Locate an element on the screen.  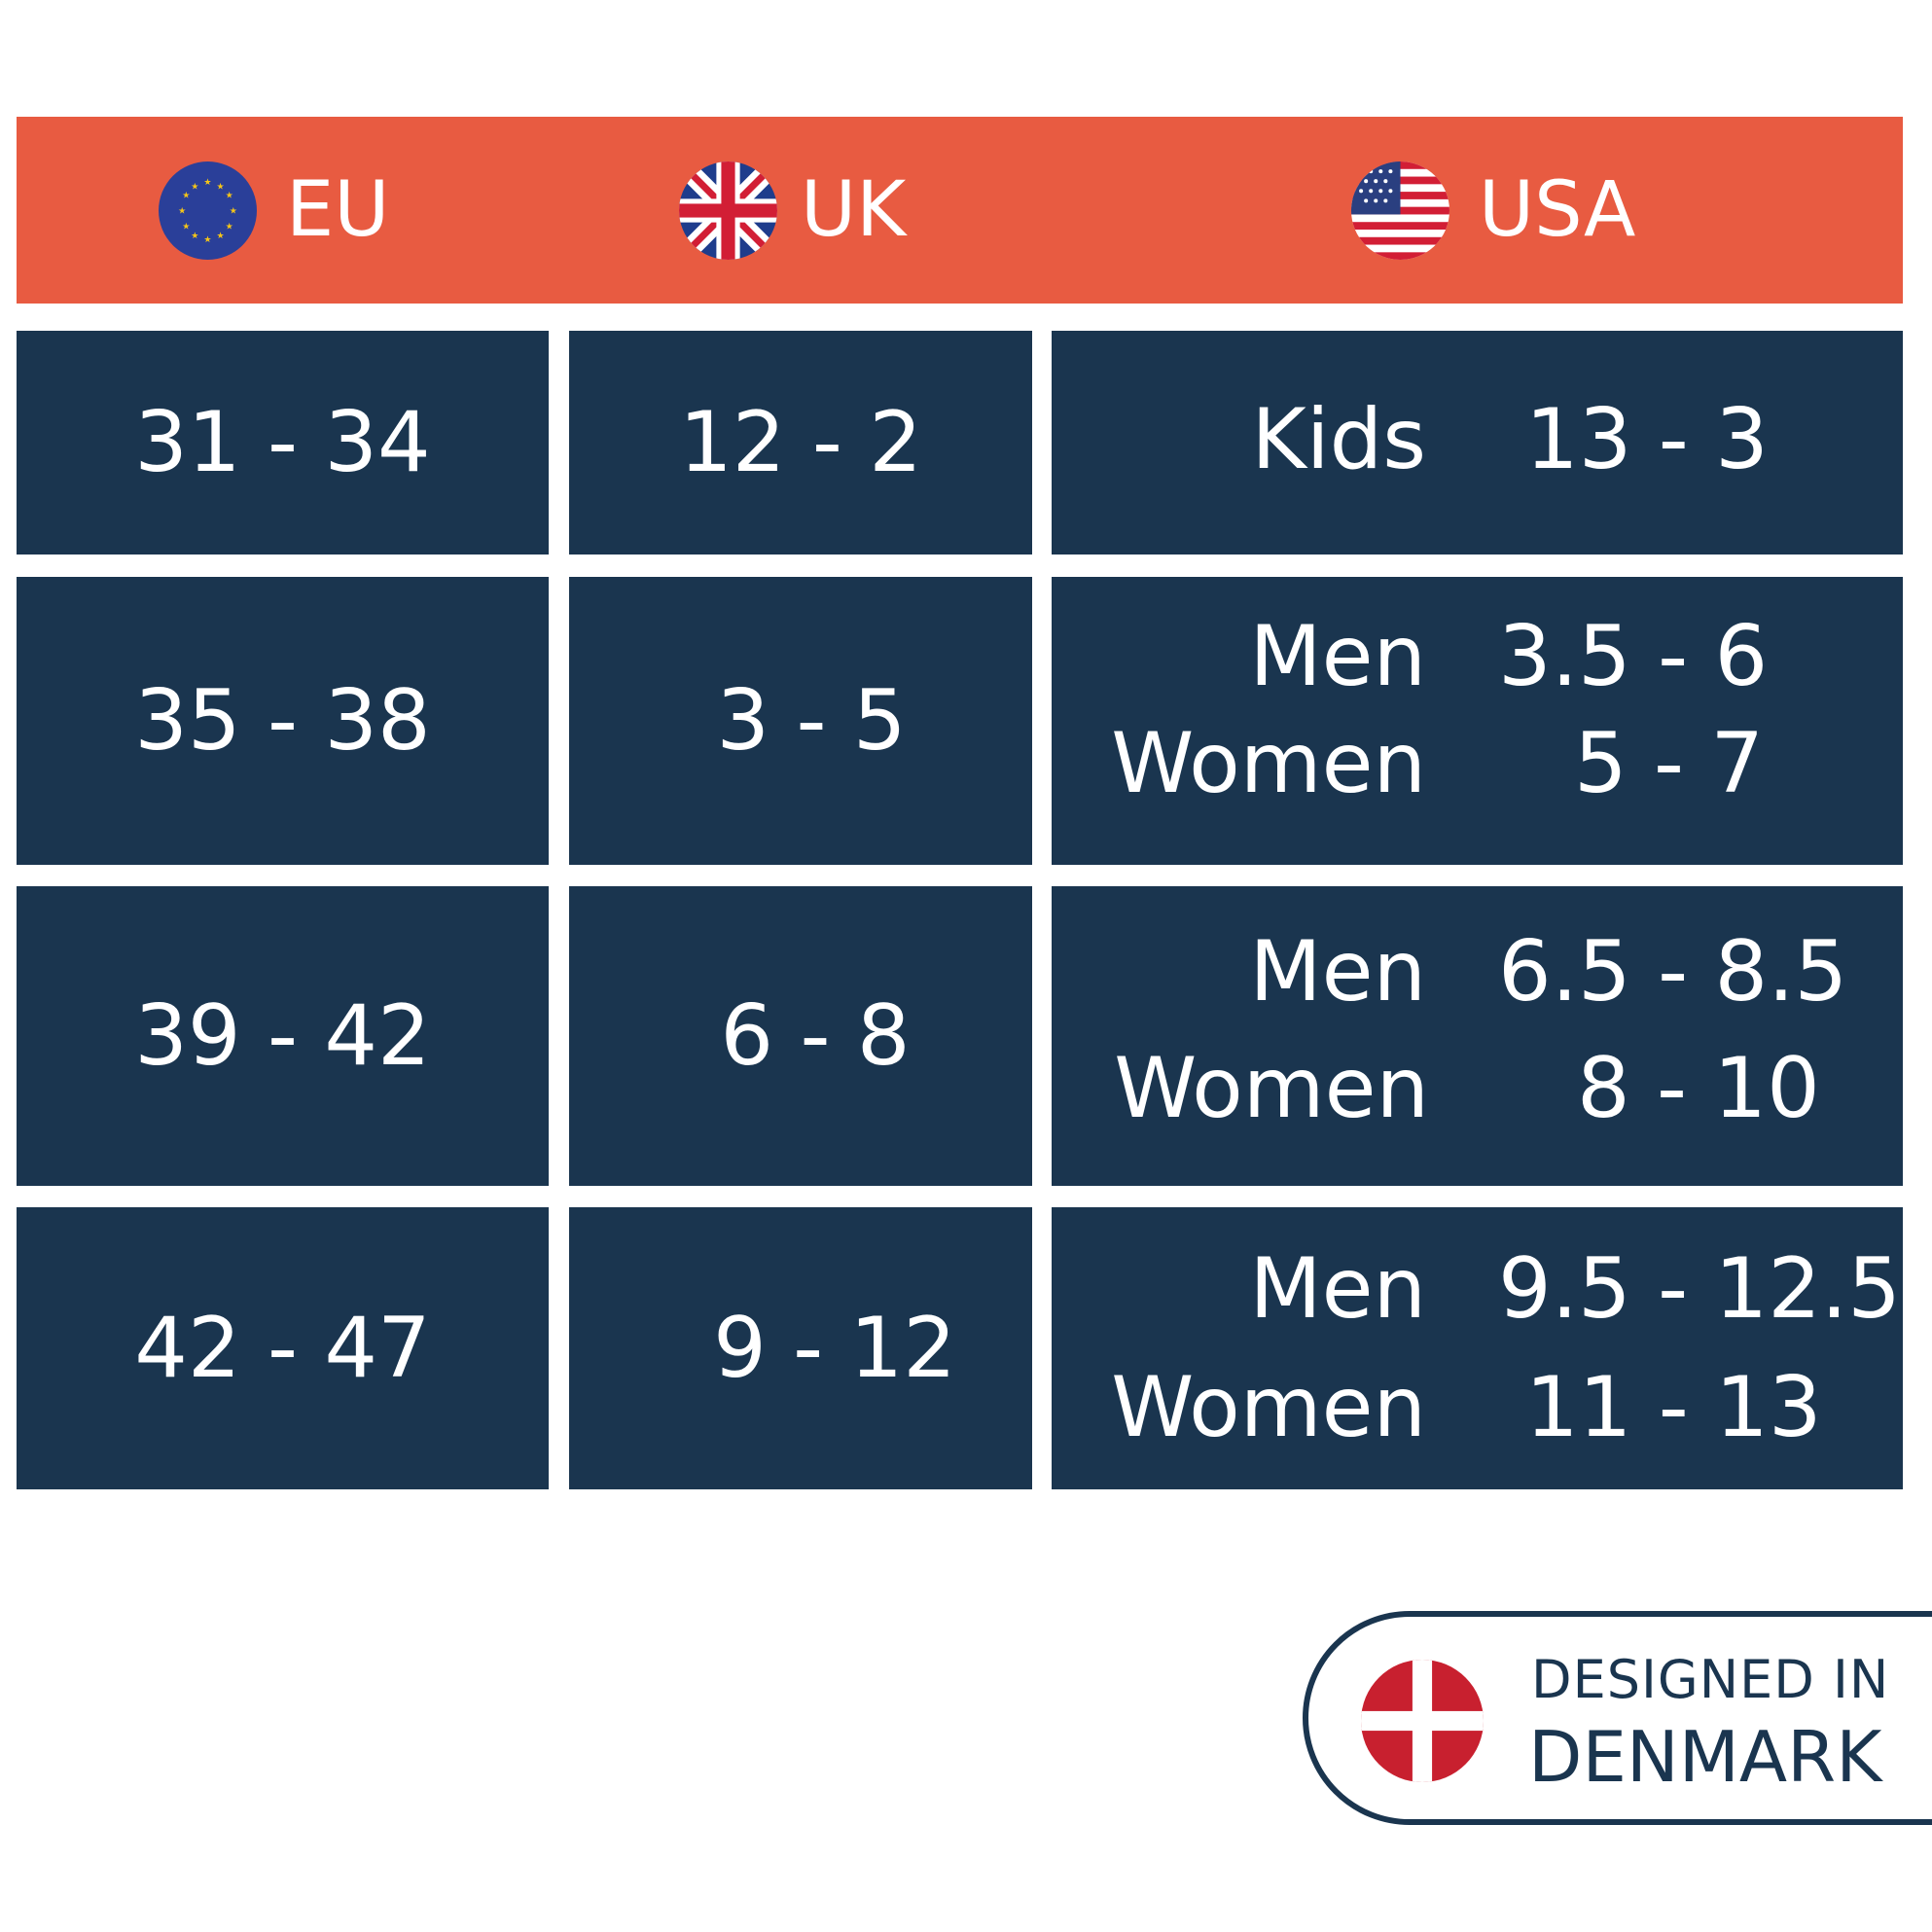
eu-size: 42 - 47 is located at coordinates (282, 1348).